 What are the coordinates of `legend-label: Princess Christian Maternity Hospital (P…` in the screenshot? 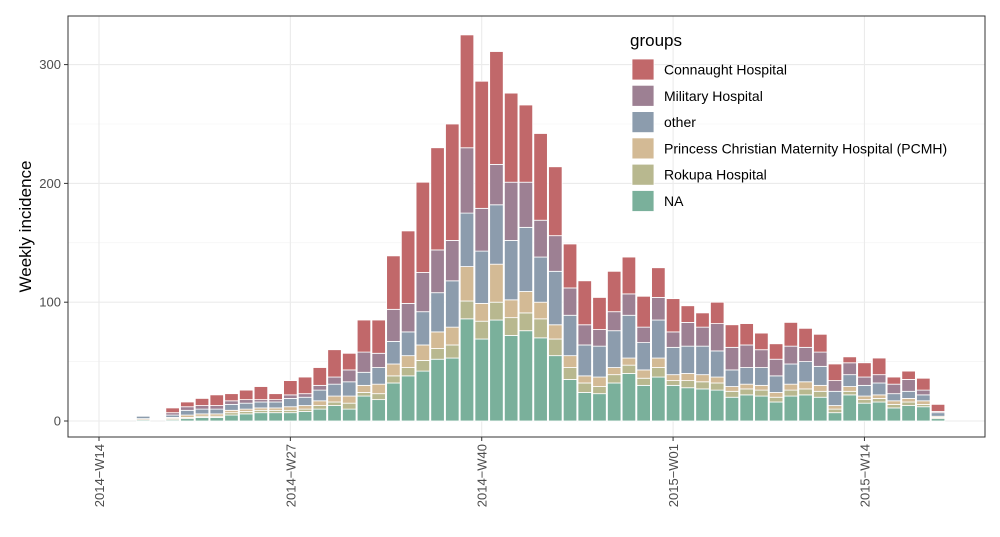 It's located at (805, 148).